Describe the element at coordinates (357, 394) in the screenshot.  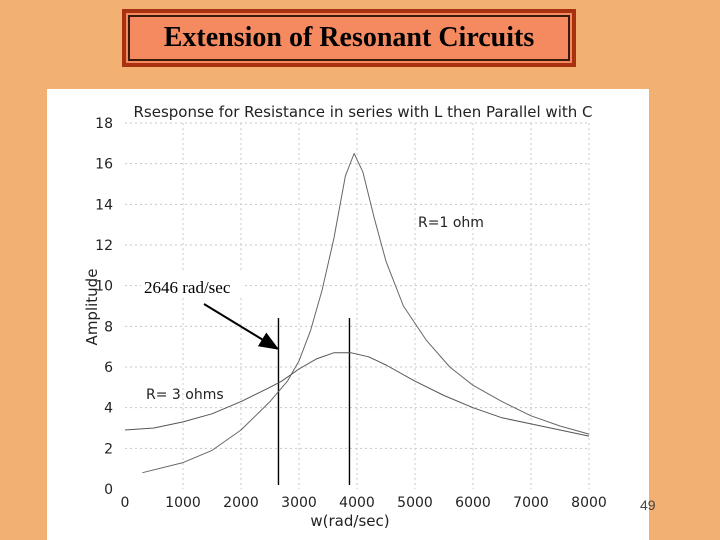
I see `series-line-r3` at that location.